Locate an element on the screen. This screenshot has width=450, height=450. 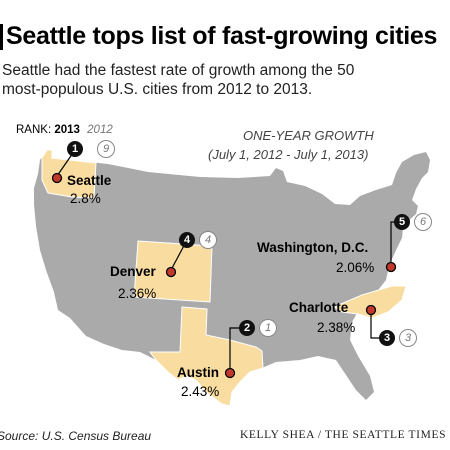
denver-rank-2013-badge: 4 is located at coordinates (187, 240).